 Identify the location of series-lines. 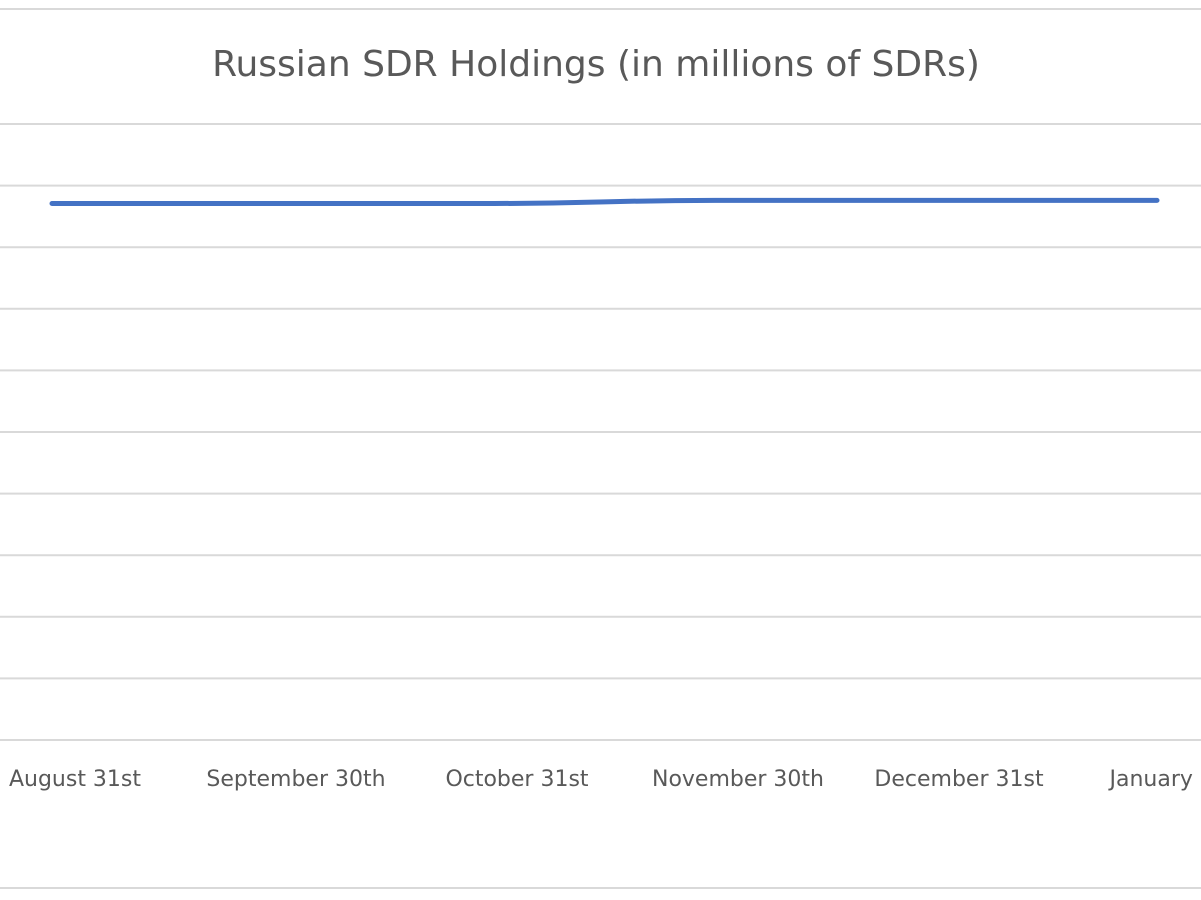
(604, 201).